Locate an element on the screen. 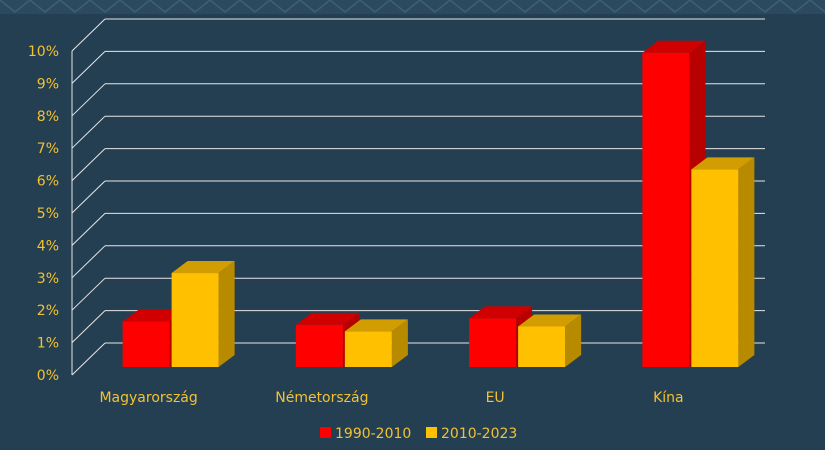  bar-2010-2023-EU is located at coordinates (550, 340).